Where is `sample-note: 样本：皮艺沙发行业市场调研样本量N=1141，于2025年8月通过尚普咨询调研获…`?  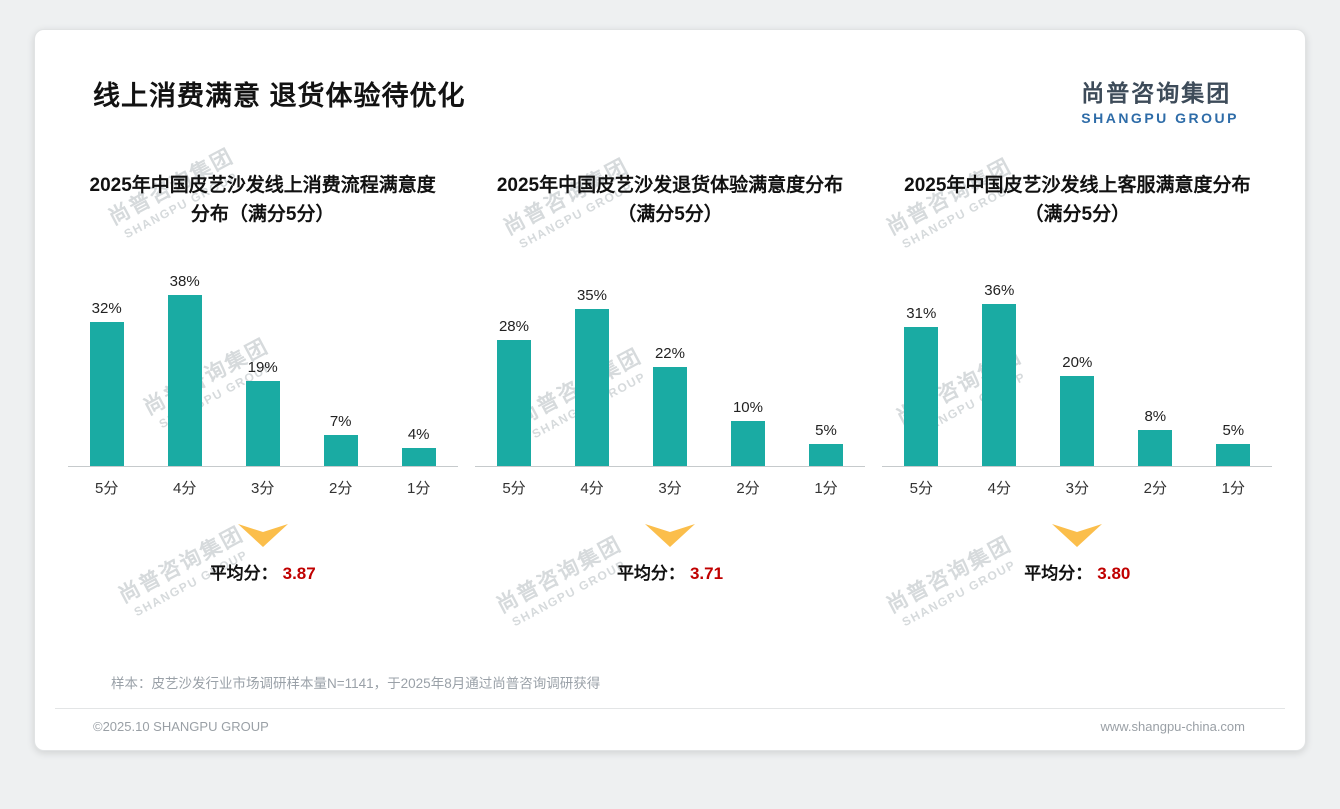
sample-note: 样本：皮艺沙发行业市场调研样本量N=1141，于2025年8月通过尚普咨询调研获… is located at coordinates (356, 683).